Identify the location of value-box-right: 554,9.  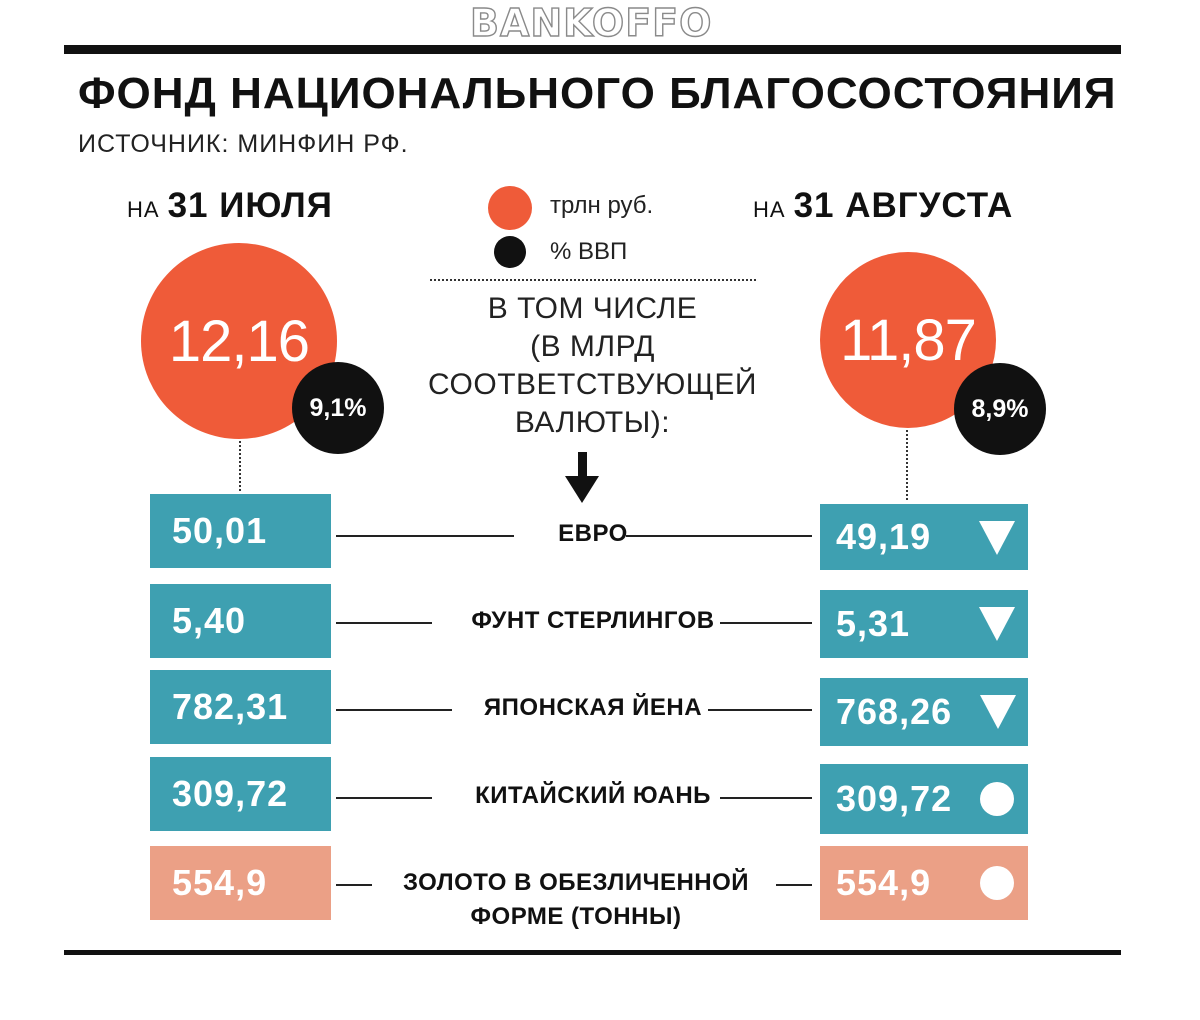
(924, 883).